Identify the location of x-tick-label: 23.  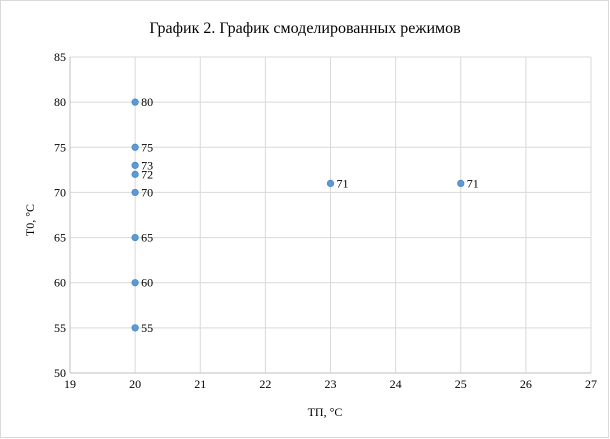
(331, 384).